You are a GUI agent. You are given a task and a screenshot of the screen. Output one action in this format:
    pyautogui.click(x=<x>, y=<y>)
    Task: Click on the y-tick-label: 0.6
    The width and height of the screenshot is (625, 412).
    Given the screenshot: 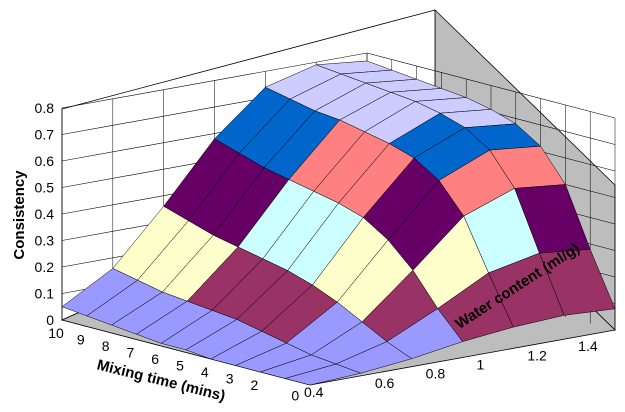 What is the action you would take?
    pyautogui.click(x=385, y=383)
    